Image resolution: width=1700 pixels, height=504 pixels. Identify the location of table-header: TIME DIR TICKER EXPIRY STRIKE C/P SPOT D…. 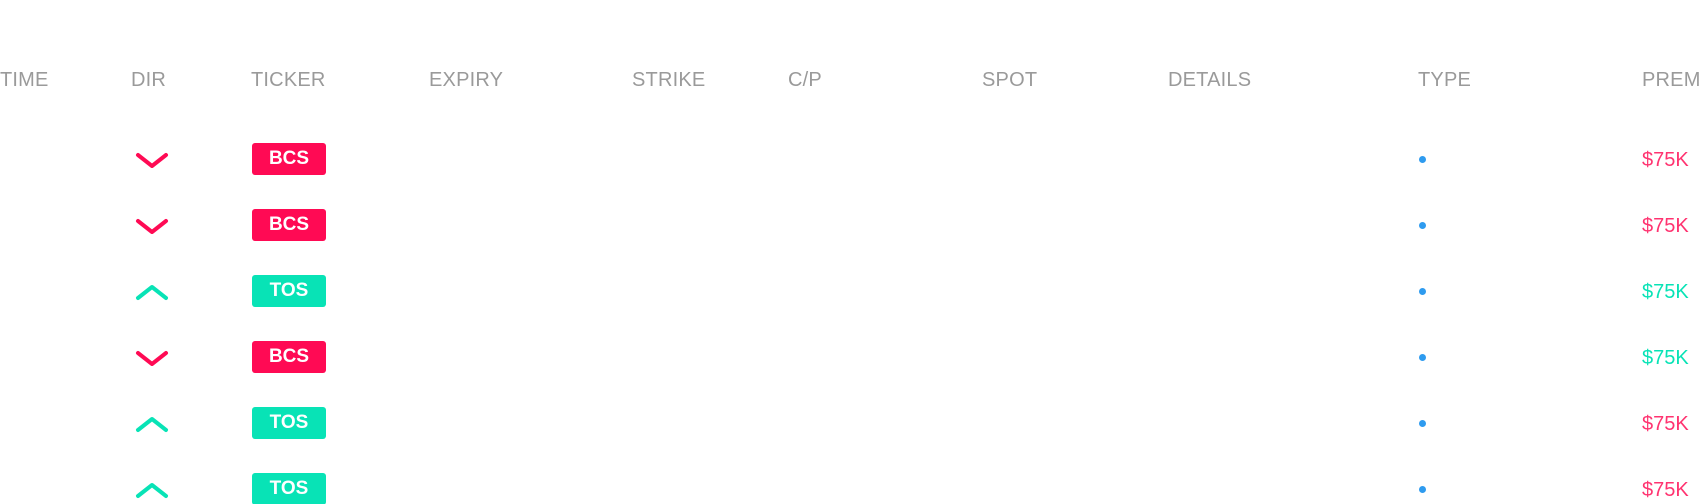
(850, 80).